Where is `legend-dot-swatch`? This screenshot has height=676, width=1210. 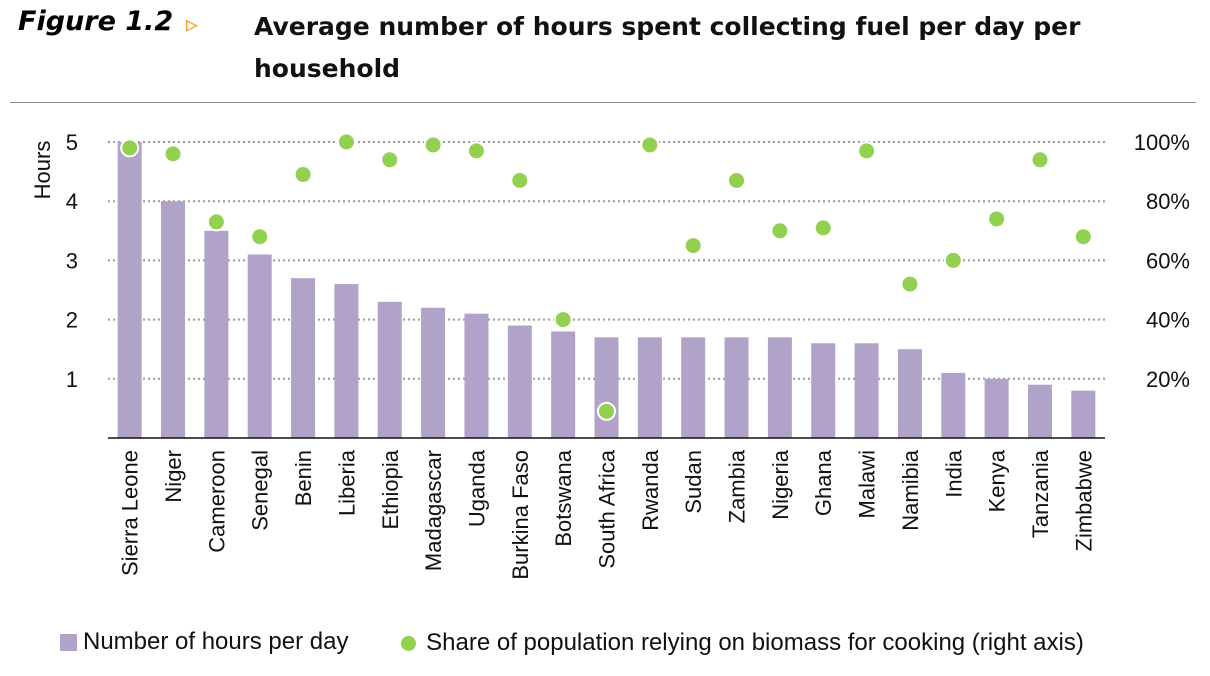 legend-dot-swatch is located at coordinates (409, 643).